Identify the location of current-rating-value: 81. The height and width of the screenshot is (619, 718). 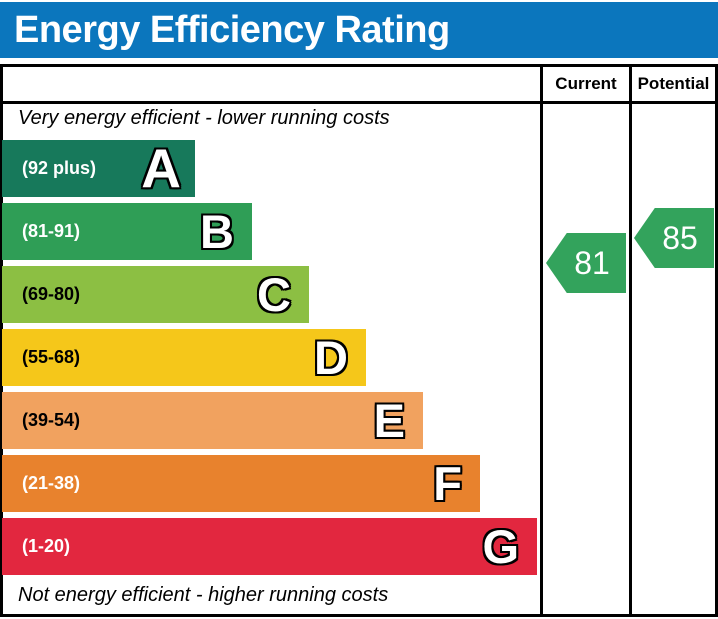
(592, 263).